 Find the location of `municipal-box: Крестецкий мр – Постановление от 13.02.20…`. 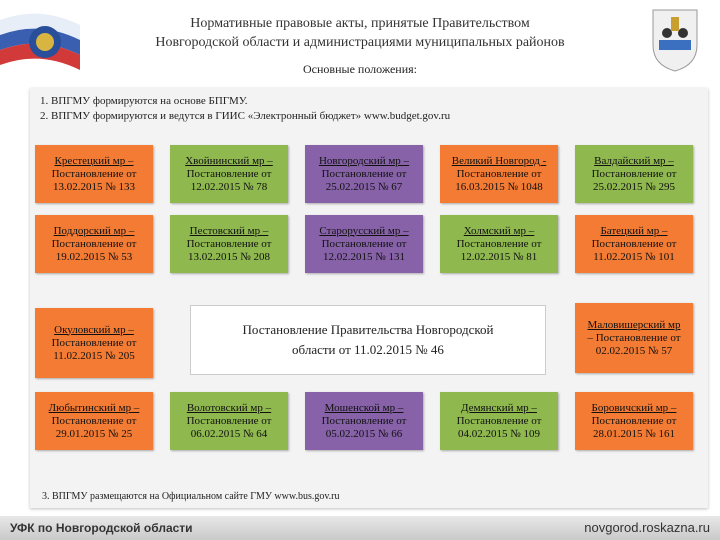

municipal-box: Крестецкий мр – Постановление от 13.02.20… is located at coordinates (94, 174).